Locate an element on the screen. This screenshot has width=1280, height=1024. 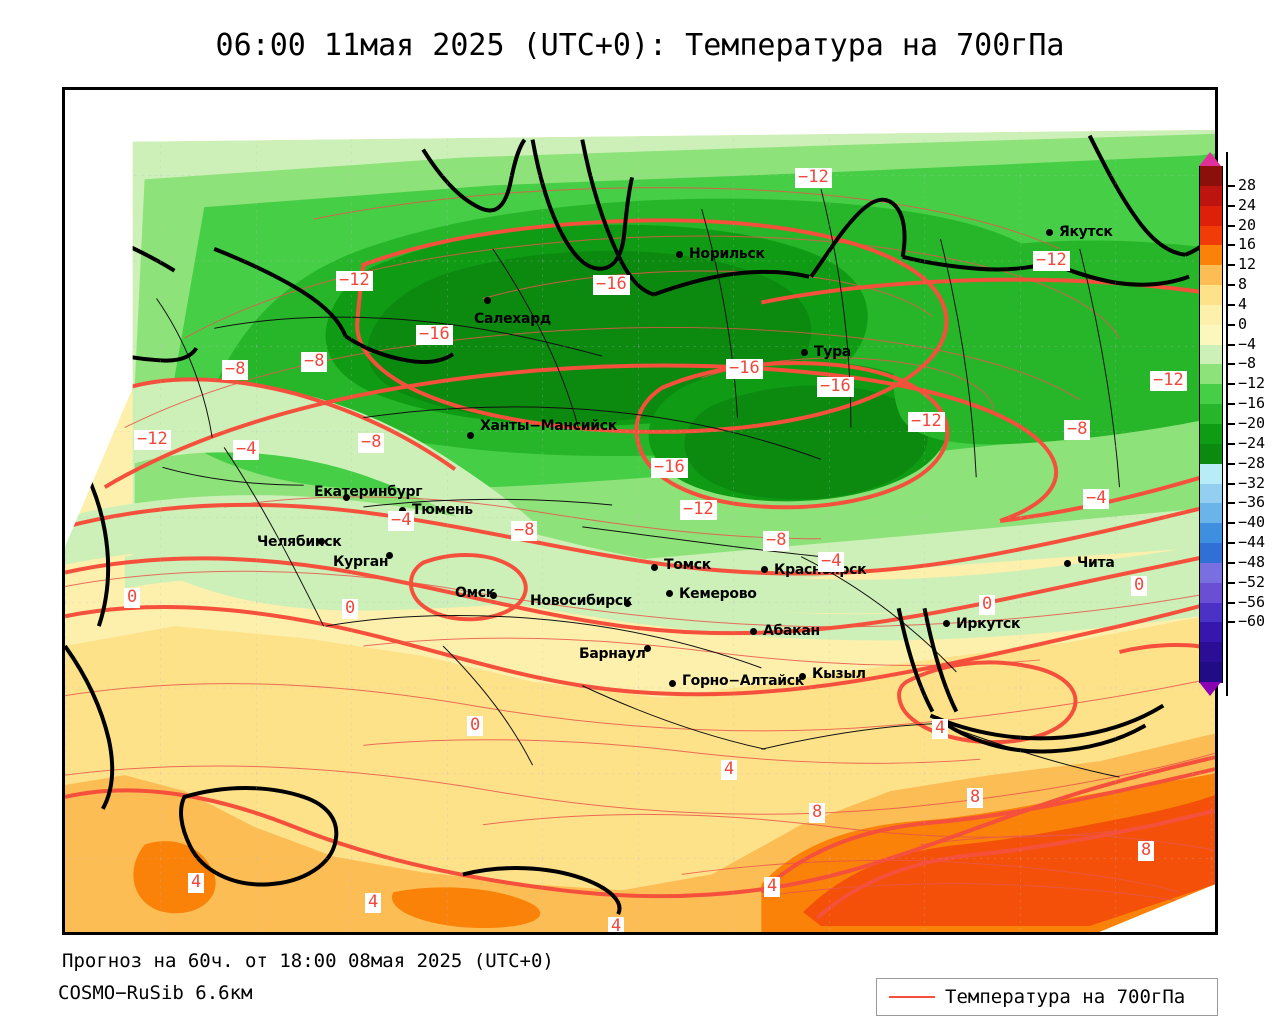
legend-label: Температура на 700гПа is located at coordinates (1065, 997).